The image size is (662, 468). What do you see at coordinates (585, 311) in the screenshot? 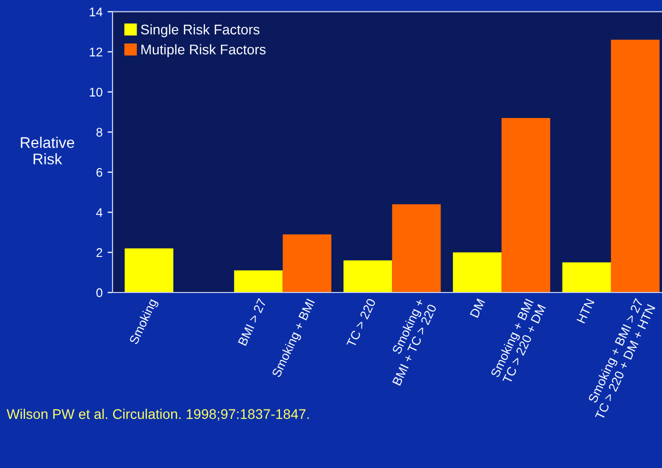
I see `x-tick-label: HTN` at bounding box center [585, 311].